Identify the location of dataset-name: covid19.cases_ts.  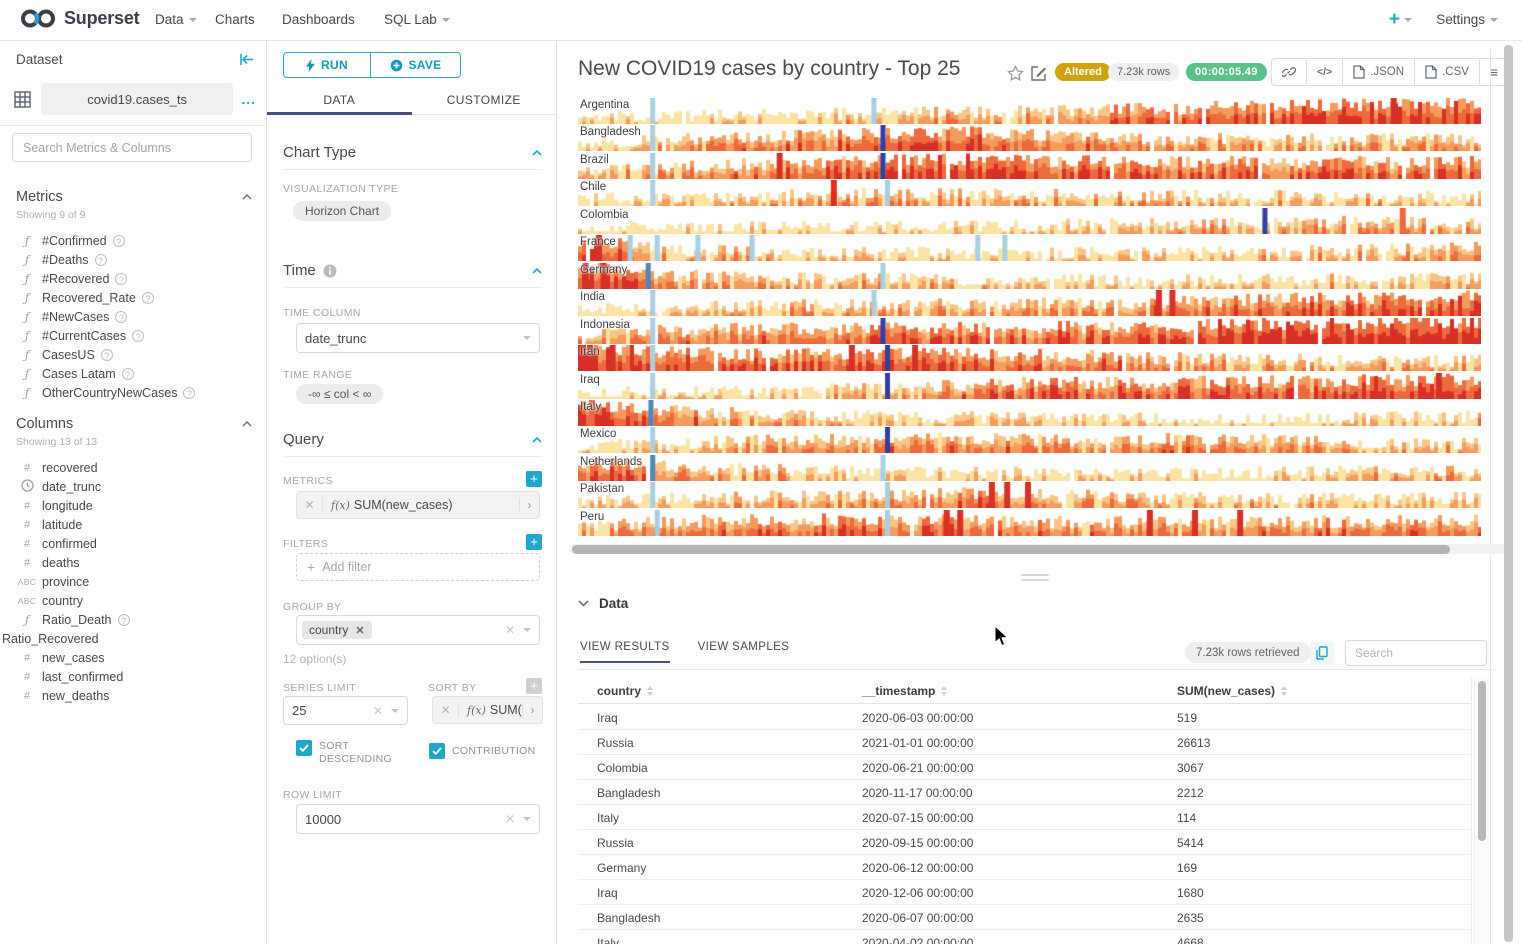
(137, 99).